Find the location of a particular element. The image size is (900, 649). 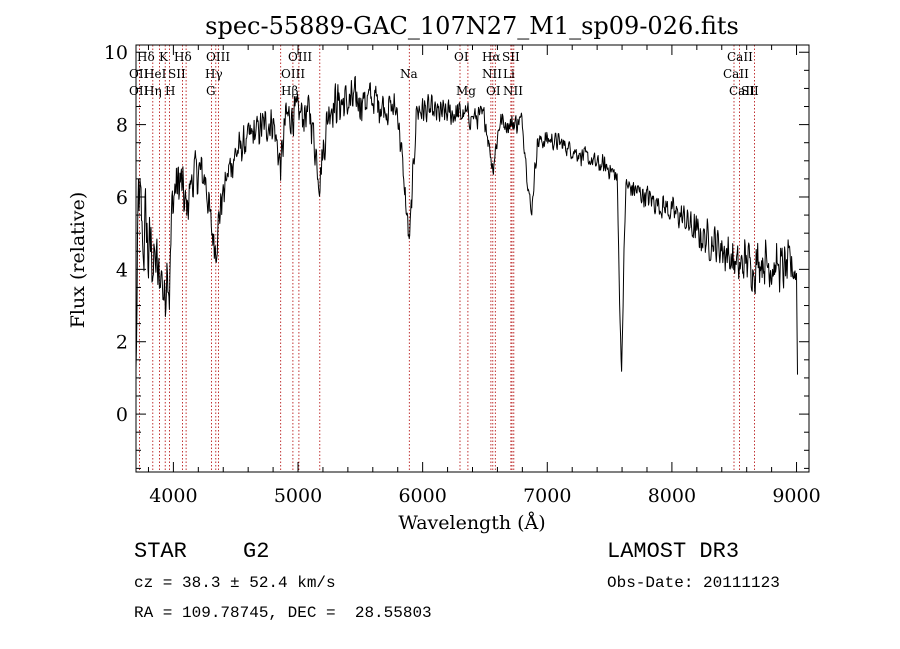

sky-coordinates: RA = 109.78745, DEC = 28.55803 is located at coordinates (283, 613).